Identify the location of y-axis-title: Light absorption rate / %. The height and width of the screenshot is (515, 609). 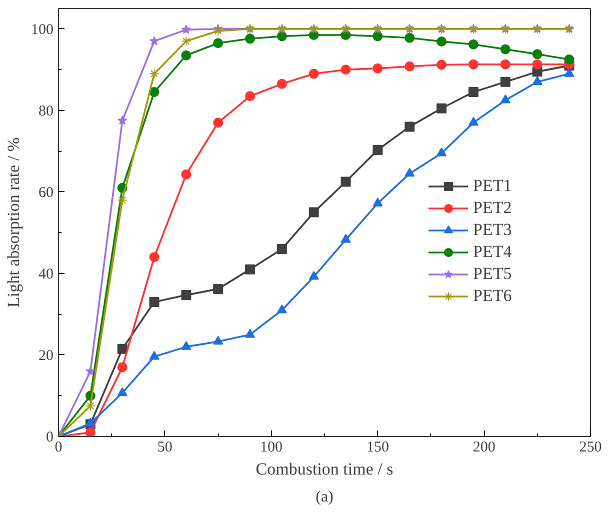
(13, 223).